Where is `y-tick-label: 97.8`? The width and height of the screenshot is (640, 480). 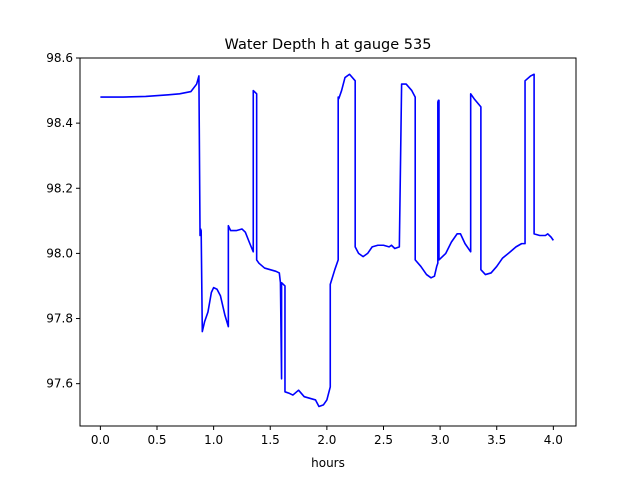
y-tick-label: 97.8 is located at coordinates (59, 319).